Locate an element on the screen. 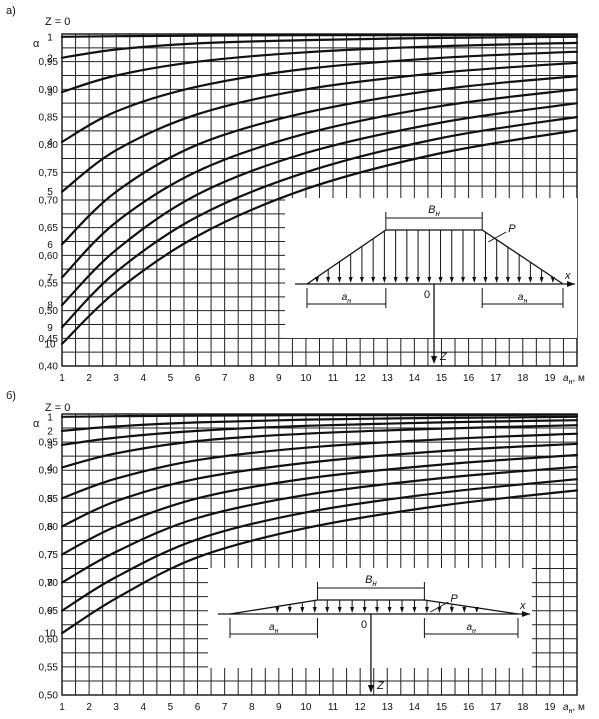 The width and height of the screenshot is (599, 719). inset-top-label-symbol: B is located at coordinates (431, 210).